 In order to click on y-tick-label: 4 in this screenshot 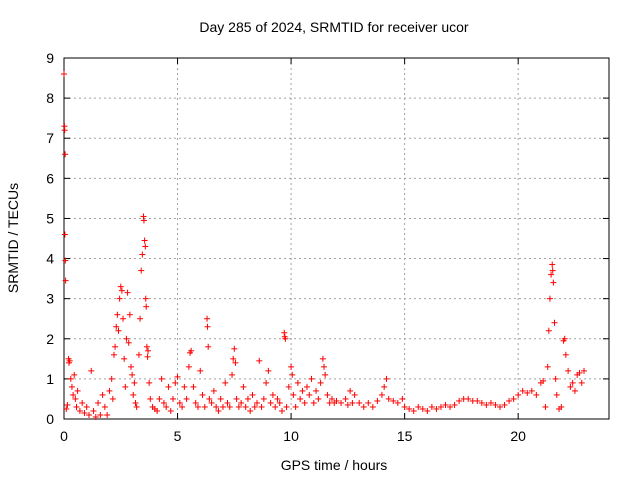, I will do `click(50, 259)`.